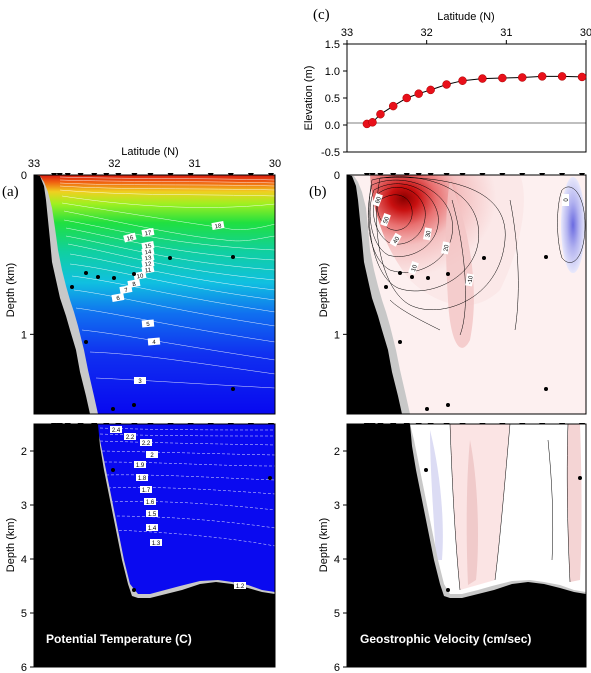 The height and width of the screenshot is (673, 591). Describe the element at coordinates (445, 639) in the screenshot. I see `velocity-box-label: Geostrophic Velocity (cm/sec)` at that location.